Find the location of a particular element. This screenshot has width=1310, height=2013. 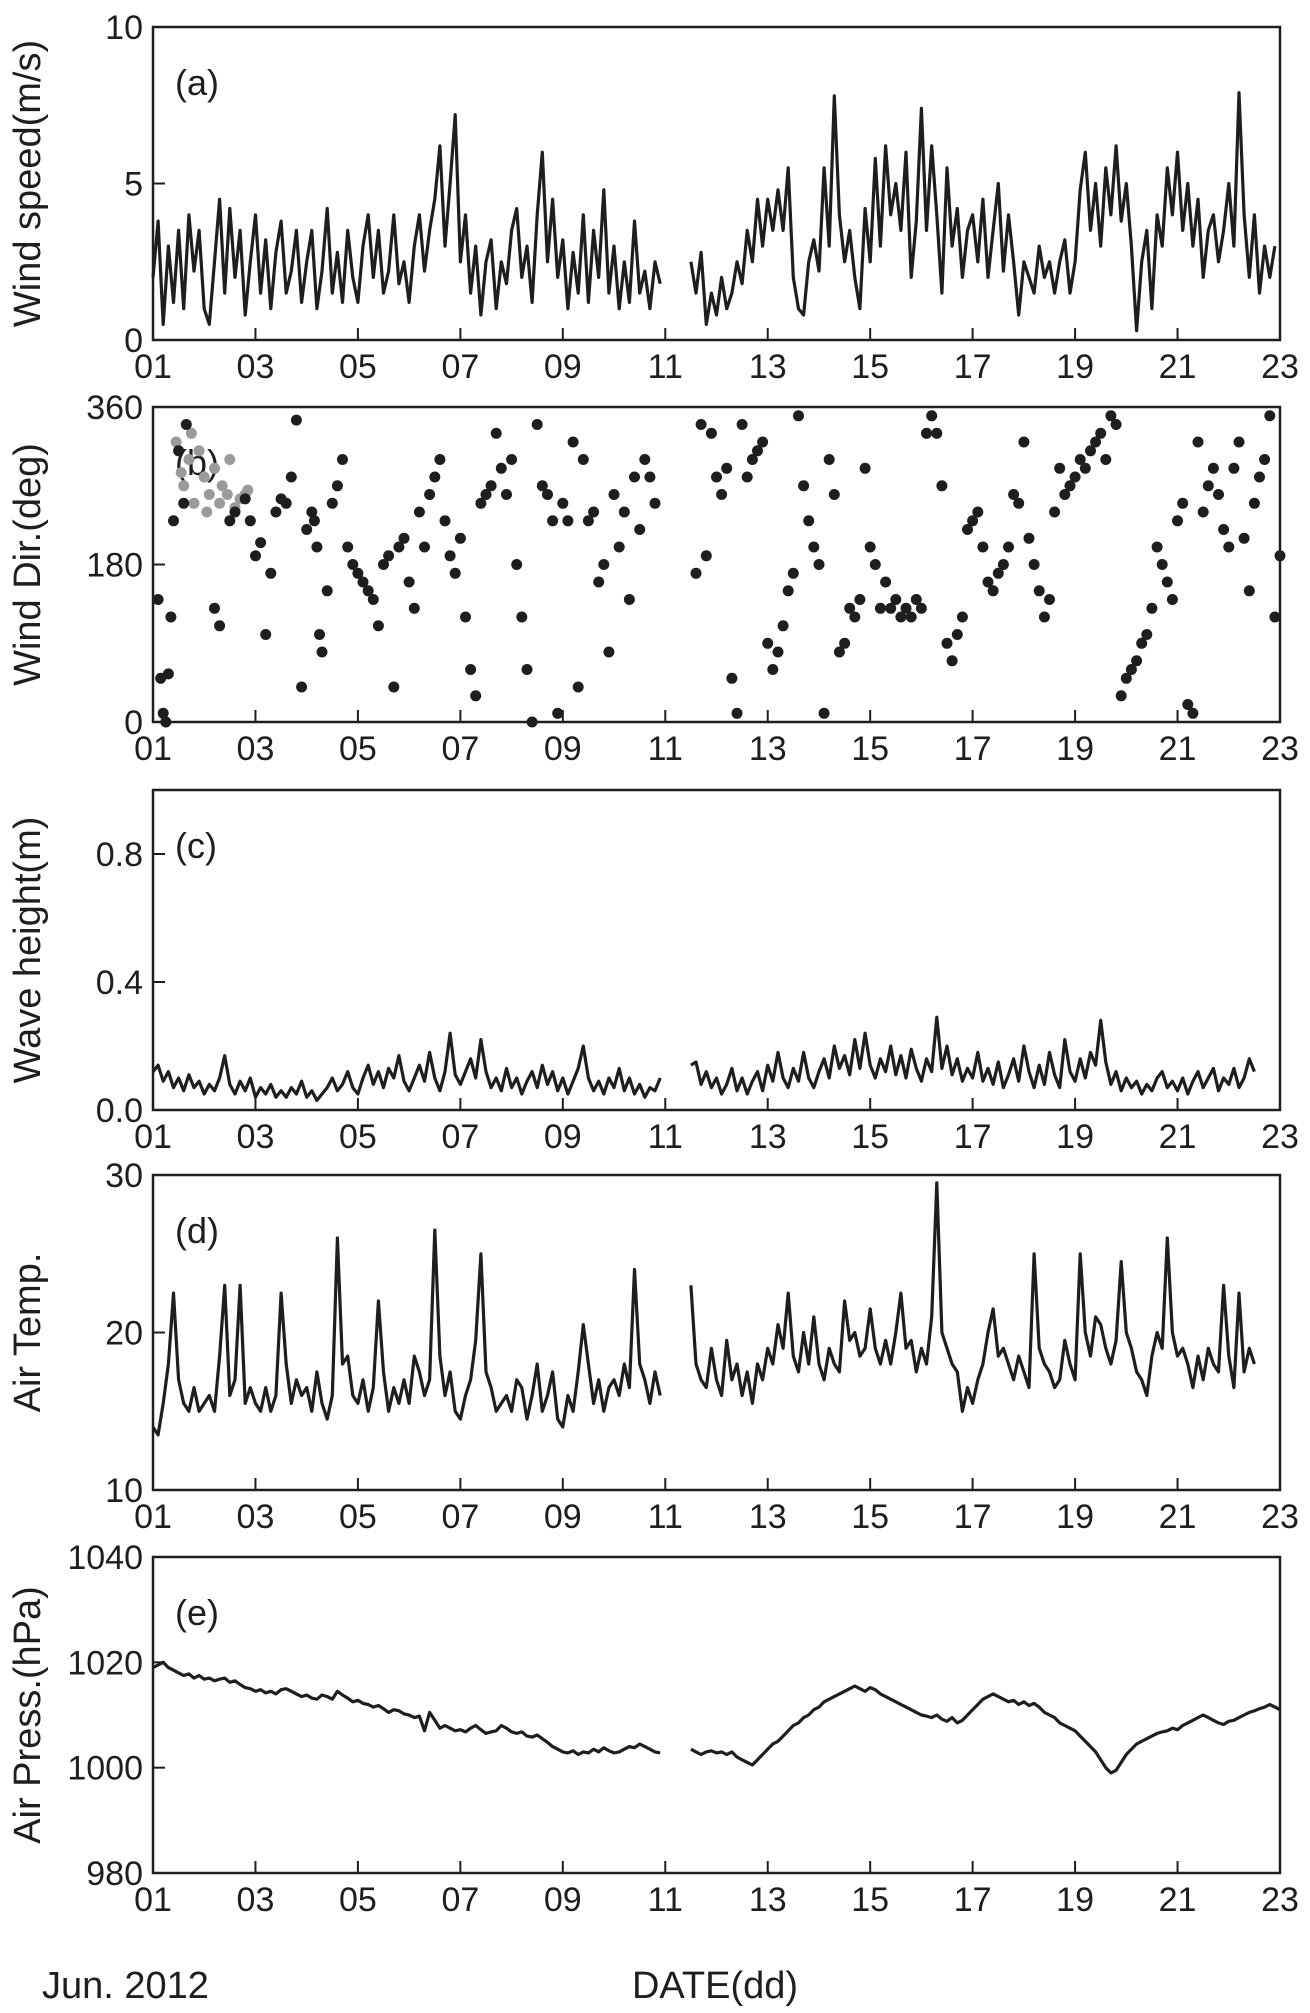

month-label: Jun. 2012 is located at coordinates (125, 1986).